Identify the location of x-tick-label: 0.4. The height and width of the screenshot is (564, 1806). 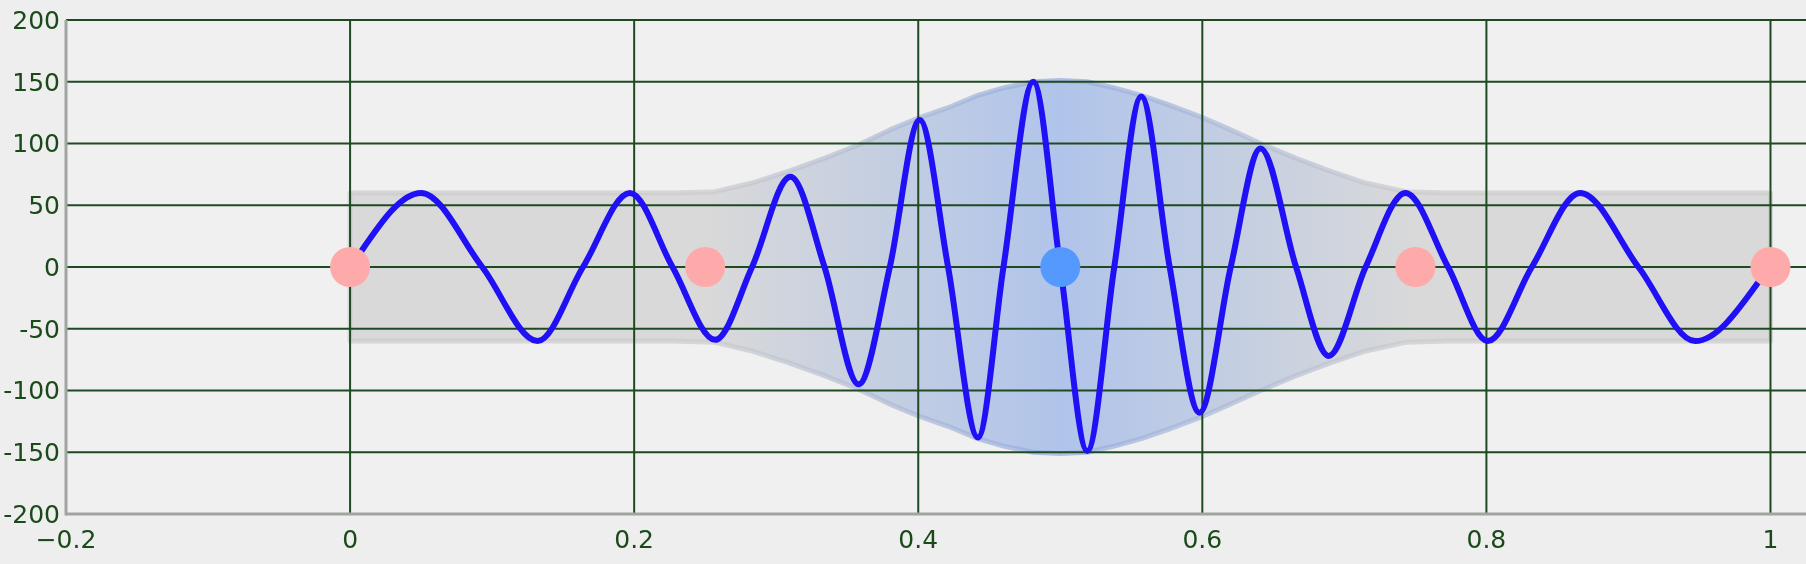
(918, 539).